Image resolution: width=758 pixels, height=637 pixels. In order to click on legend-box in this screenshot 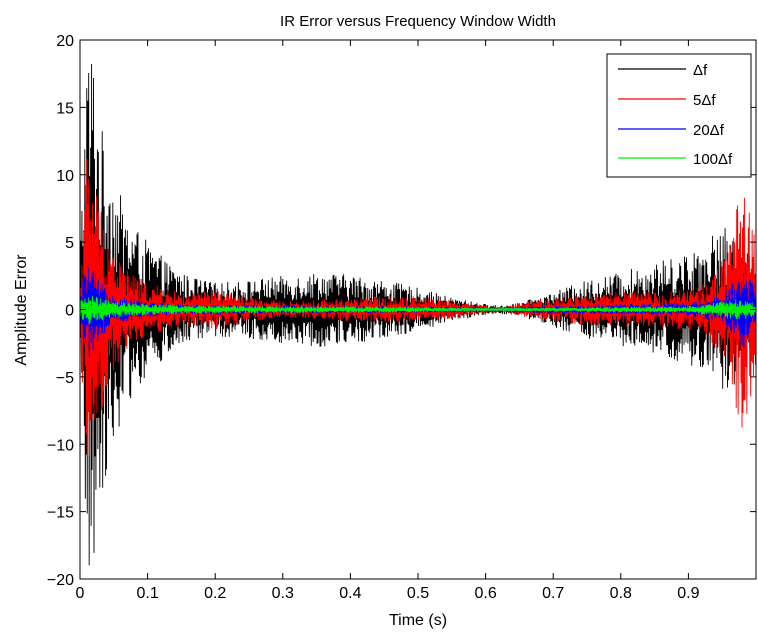, I will do `click(679, 115)`.